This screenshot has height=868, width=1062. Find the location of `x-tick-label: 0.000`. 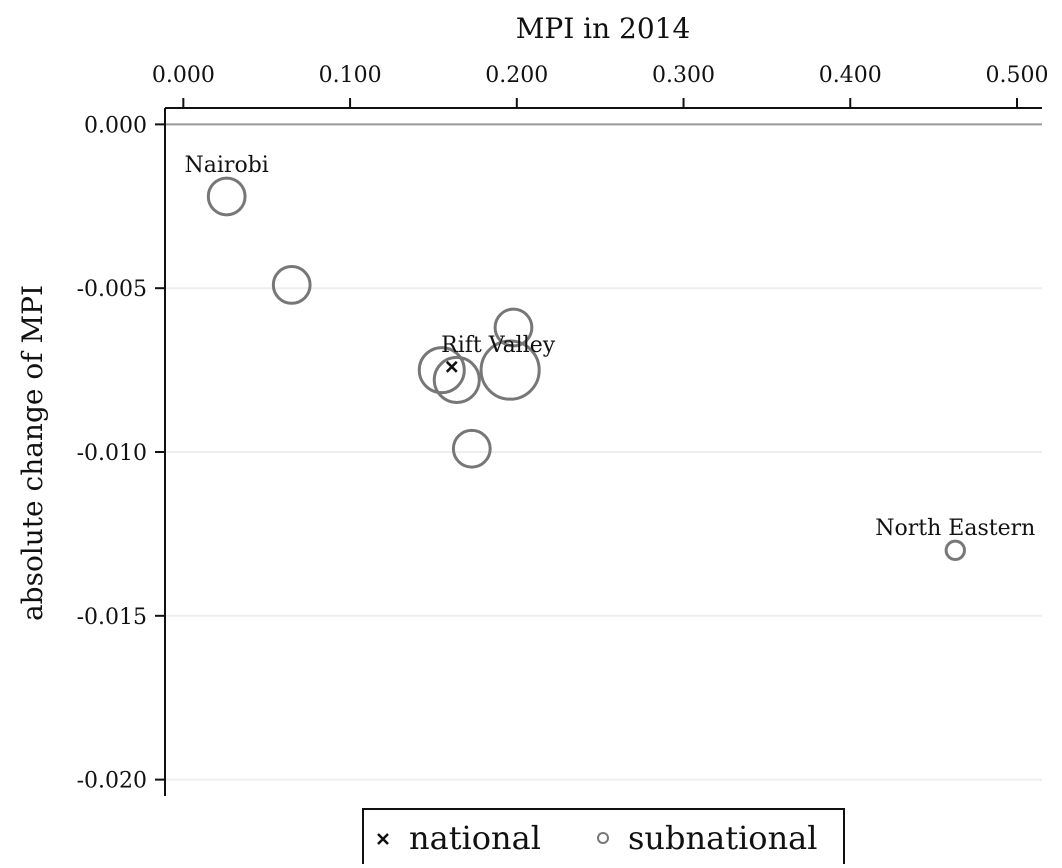

x-tick-label: 0.000 is located at coordinates (183, 75).